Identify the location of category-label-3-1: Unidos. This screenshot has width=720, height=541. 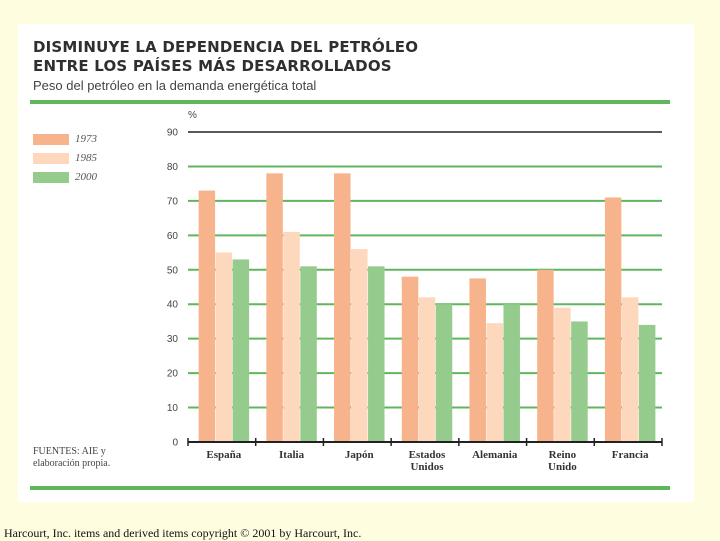
(427, 467).